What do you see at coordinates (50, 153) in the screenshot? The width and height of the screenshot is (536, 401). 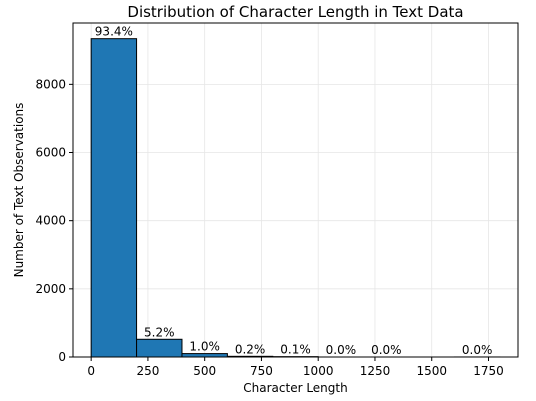 I see `y-tick-label: 6000` at bounding box center [50, 153].